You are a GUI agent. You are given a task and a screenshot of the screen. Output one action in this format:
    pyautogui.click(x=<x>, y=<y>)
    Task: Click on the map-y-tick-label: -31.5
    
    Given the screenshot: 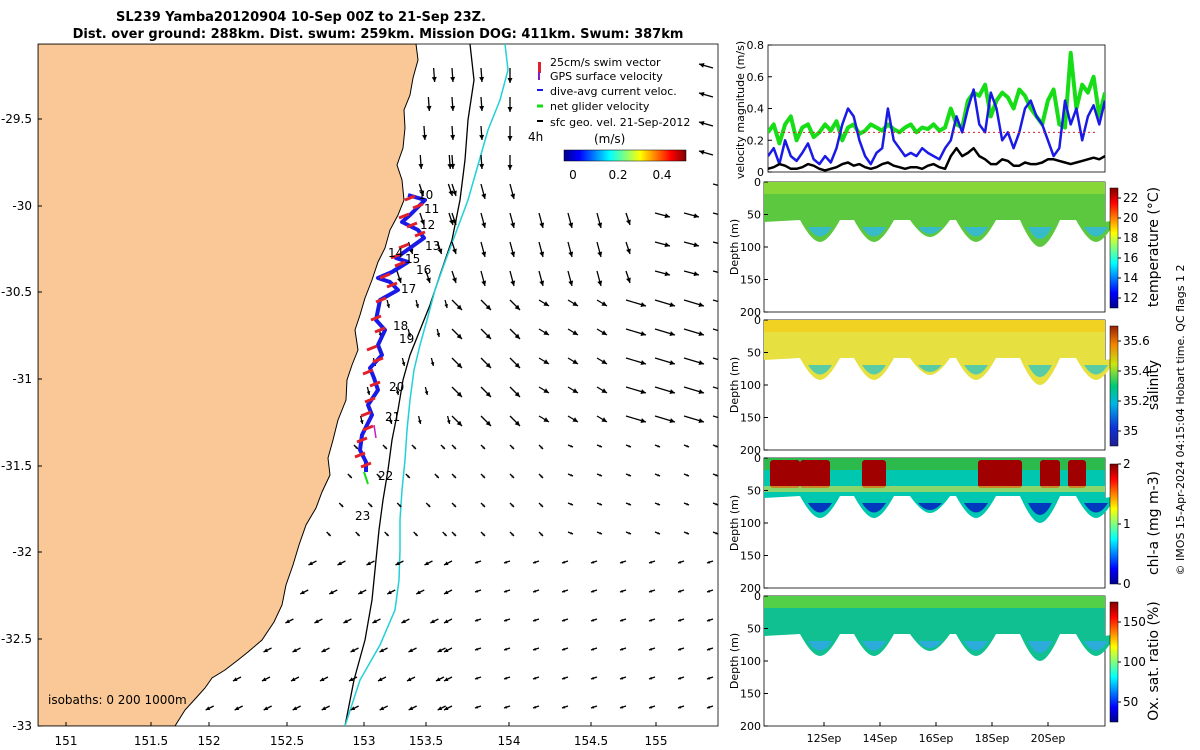 What is the action you would take?
    pyautogui.click(x=16, y=466)
    